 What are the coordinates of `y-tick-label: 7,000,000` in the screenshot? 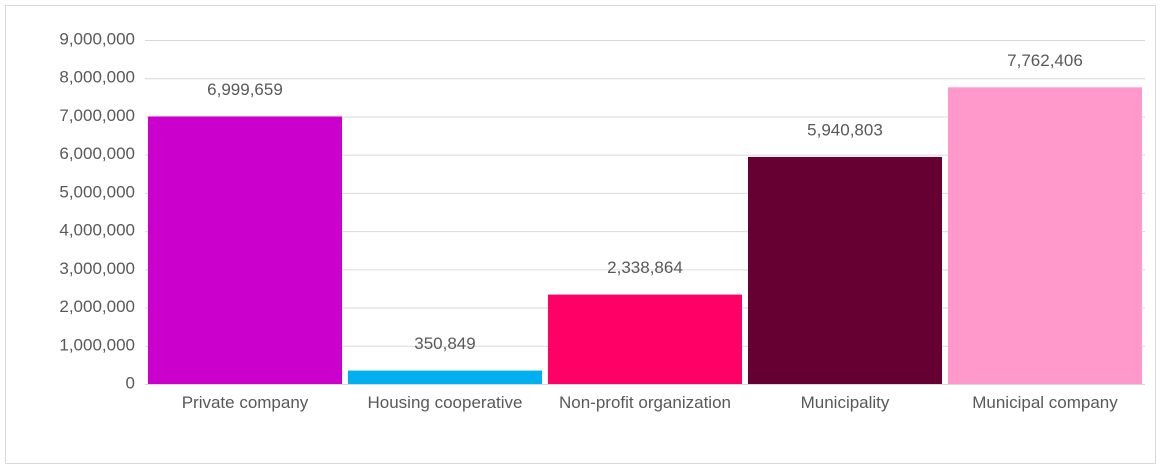 It's located at (97, 115).